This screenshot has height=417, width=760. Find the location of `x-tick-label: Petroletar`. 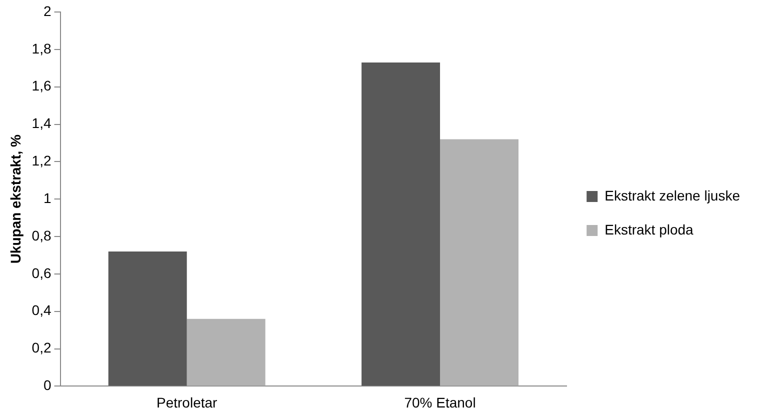

x-tick-label: Petroletar is located at coordinates (187, 402).